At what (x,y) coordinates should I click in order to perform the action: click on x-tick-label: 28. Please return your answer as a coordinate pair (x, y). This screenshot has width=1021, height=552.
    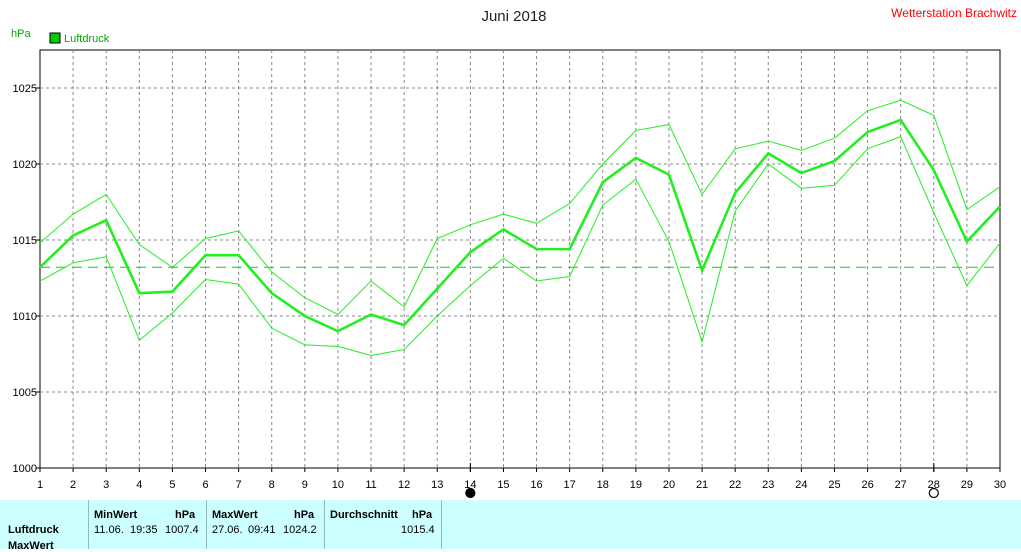
    Looking at the image, I should click on (934, 485).